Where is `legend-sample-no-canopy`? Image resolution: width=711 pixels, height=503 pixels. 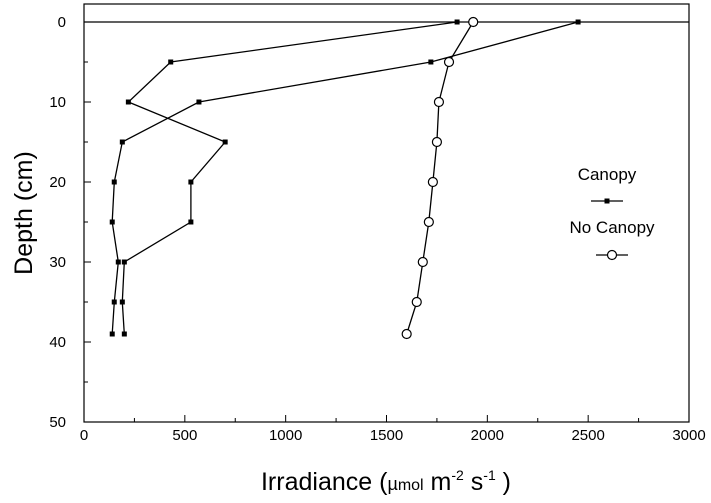 legend-sample-no-canopy is located at coordinates (612, 255).